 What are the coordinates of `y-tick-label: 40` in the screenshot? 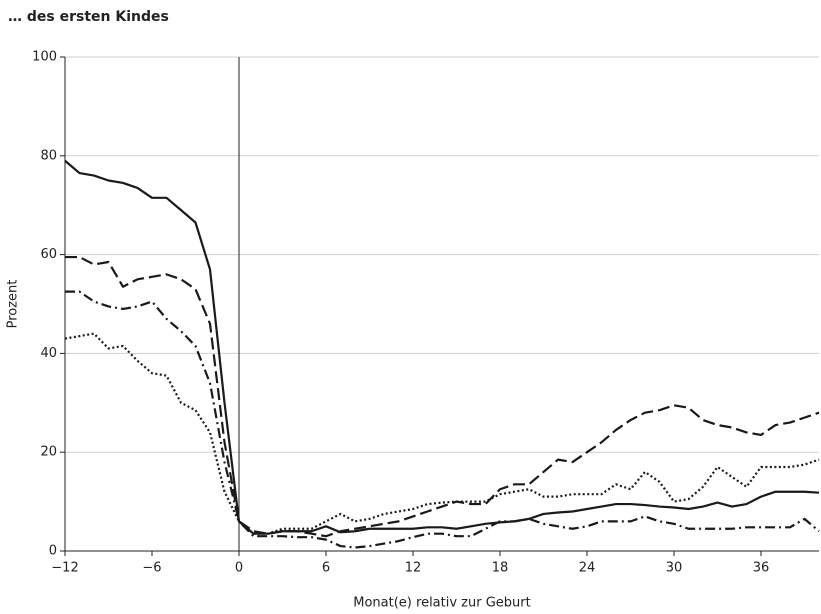 It's located at (48, 353).